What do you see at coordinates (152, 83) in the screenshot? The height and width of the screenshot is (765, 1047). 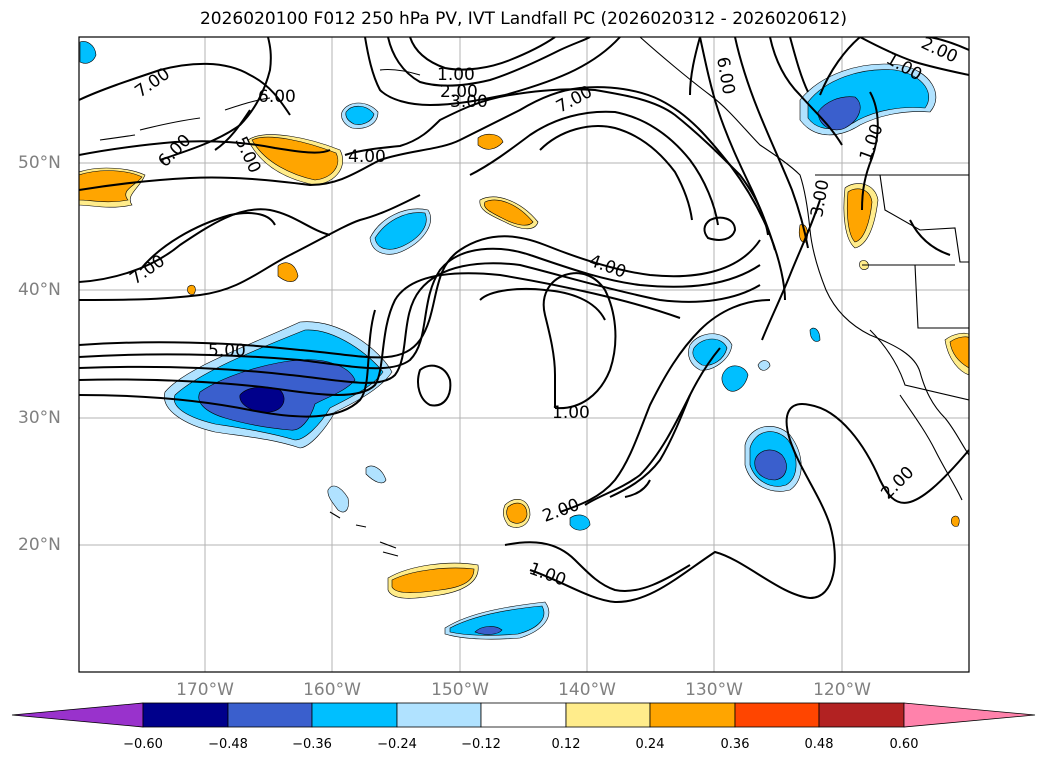 I see `contour-label: 7.00` at bounding box center [152, 83].